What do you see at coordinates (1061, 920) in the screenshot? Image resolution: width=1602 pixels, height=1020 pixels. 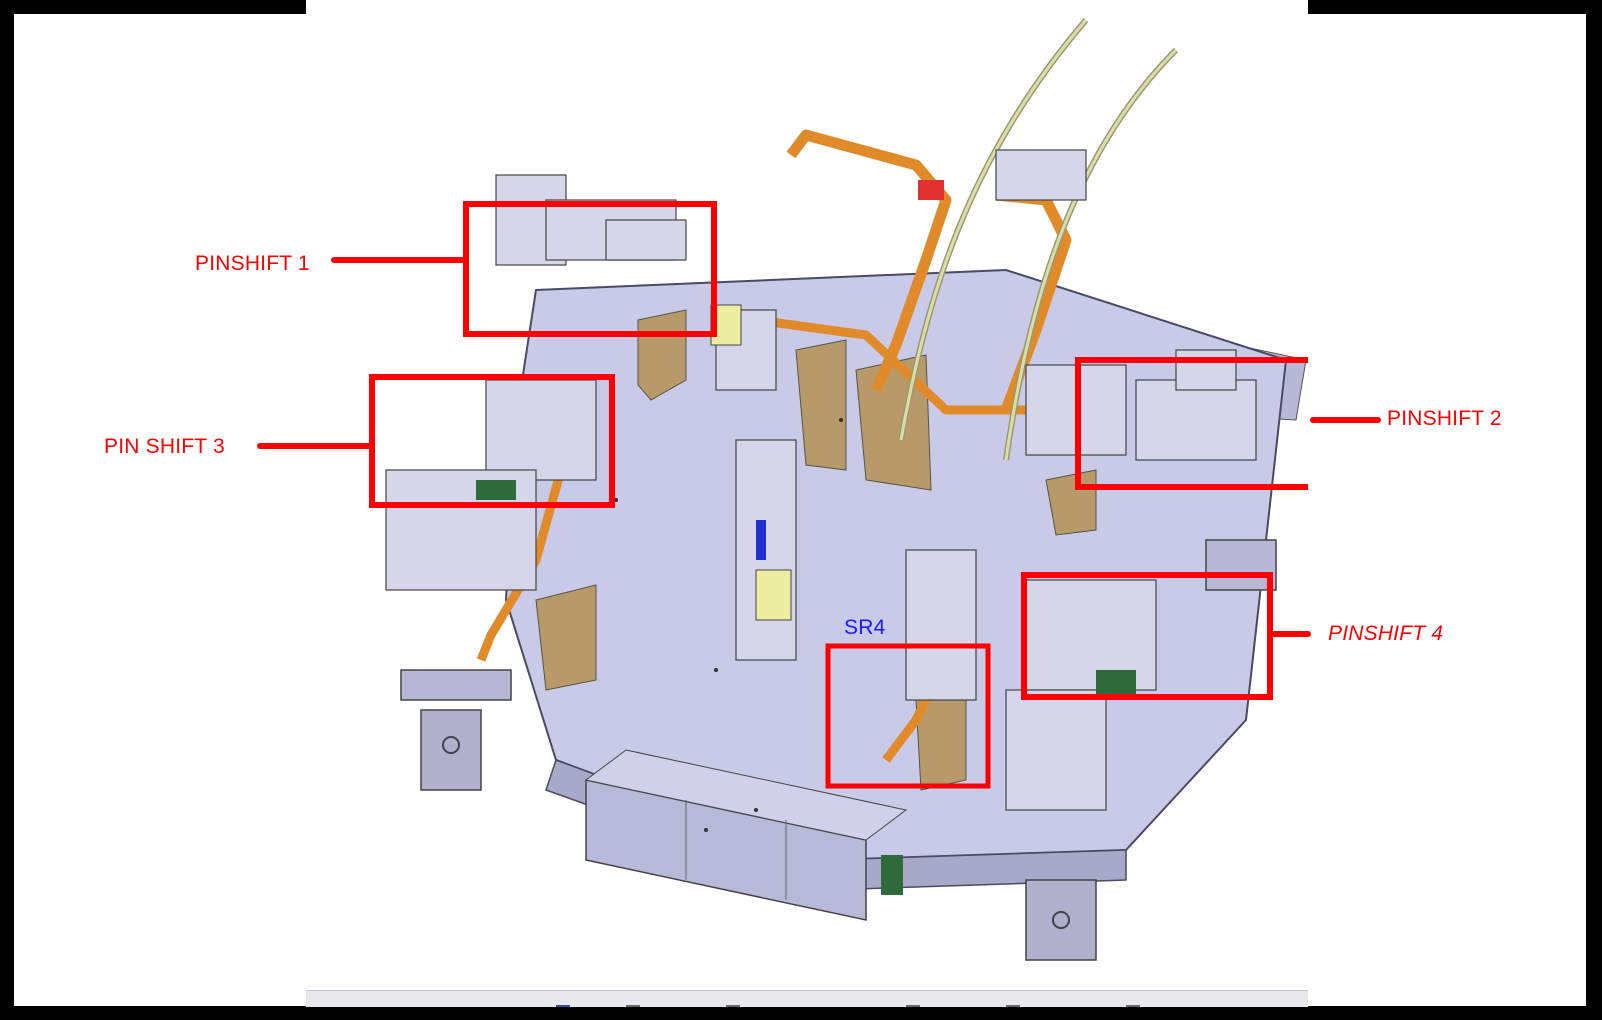 I see `foot-right` at bounding box center [1061, 920].